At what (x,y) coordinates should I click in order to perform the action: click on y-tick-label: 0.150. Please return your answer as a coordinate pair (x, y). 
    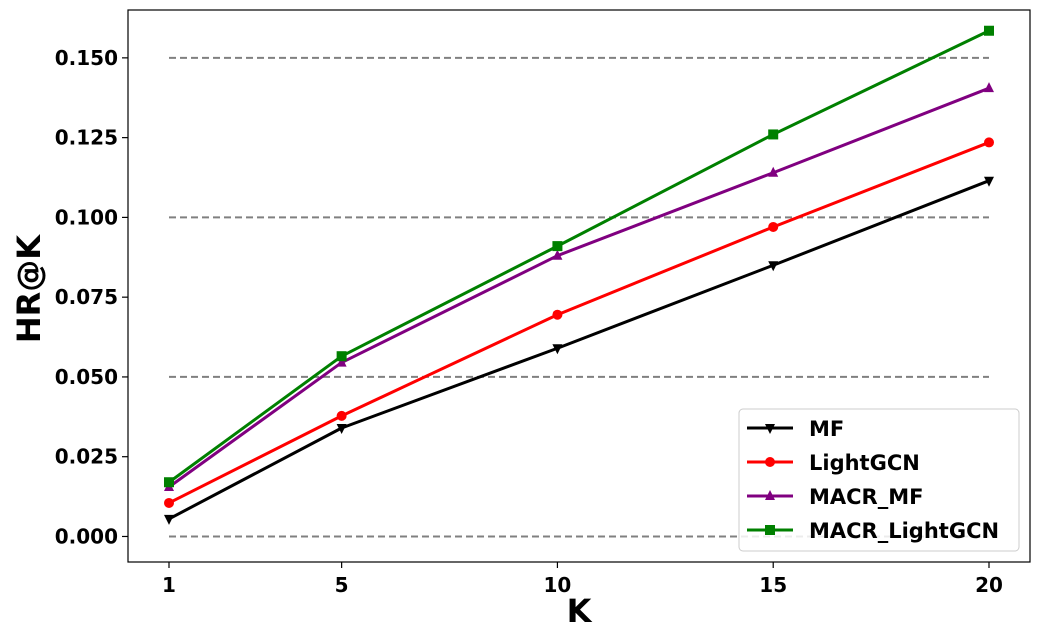
    Looking at the image, I should click on (86, 58).